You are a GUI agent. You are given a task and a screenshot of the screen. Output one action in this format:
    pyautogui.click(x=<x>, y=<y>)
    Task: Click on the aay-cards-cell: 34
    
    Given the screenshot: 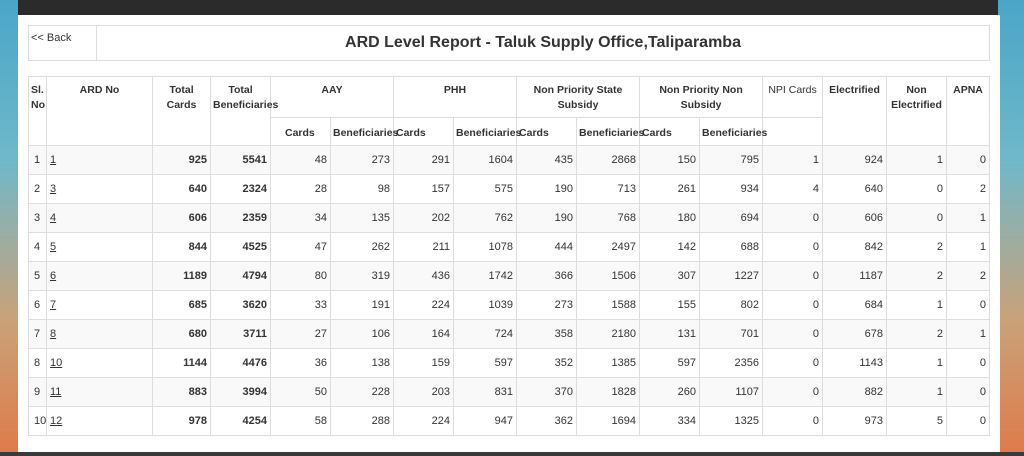 What is the action you would take?
    pyautogui.click(x=300, y=218)
    